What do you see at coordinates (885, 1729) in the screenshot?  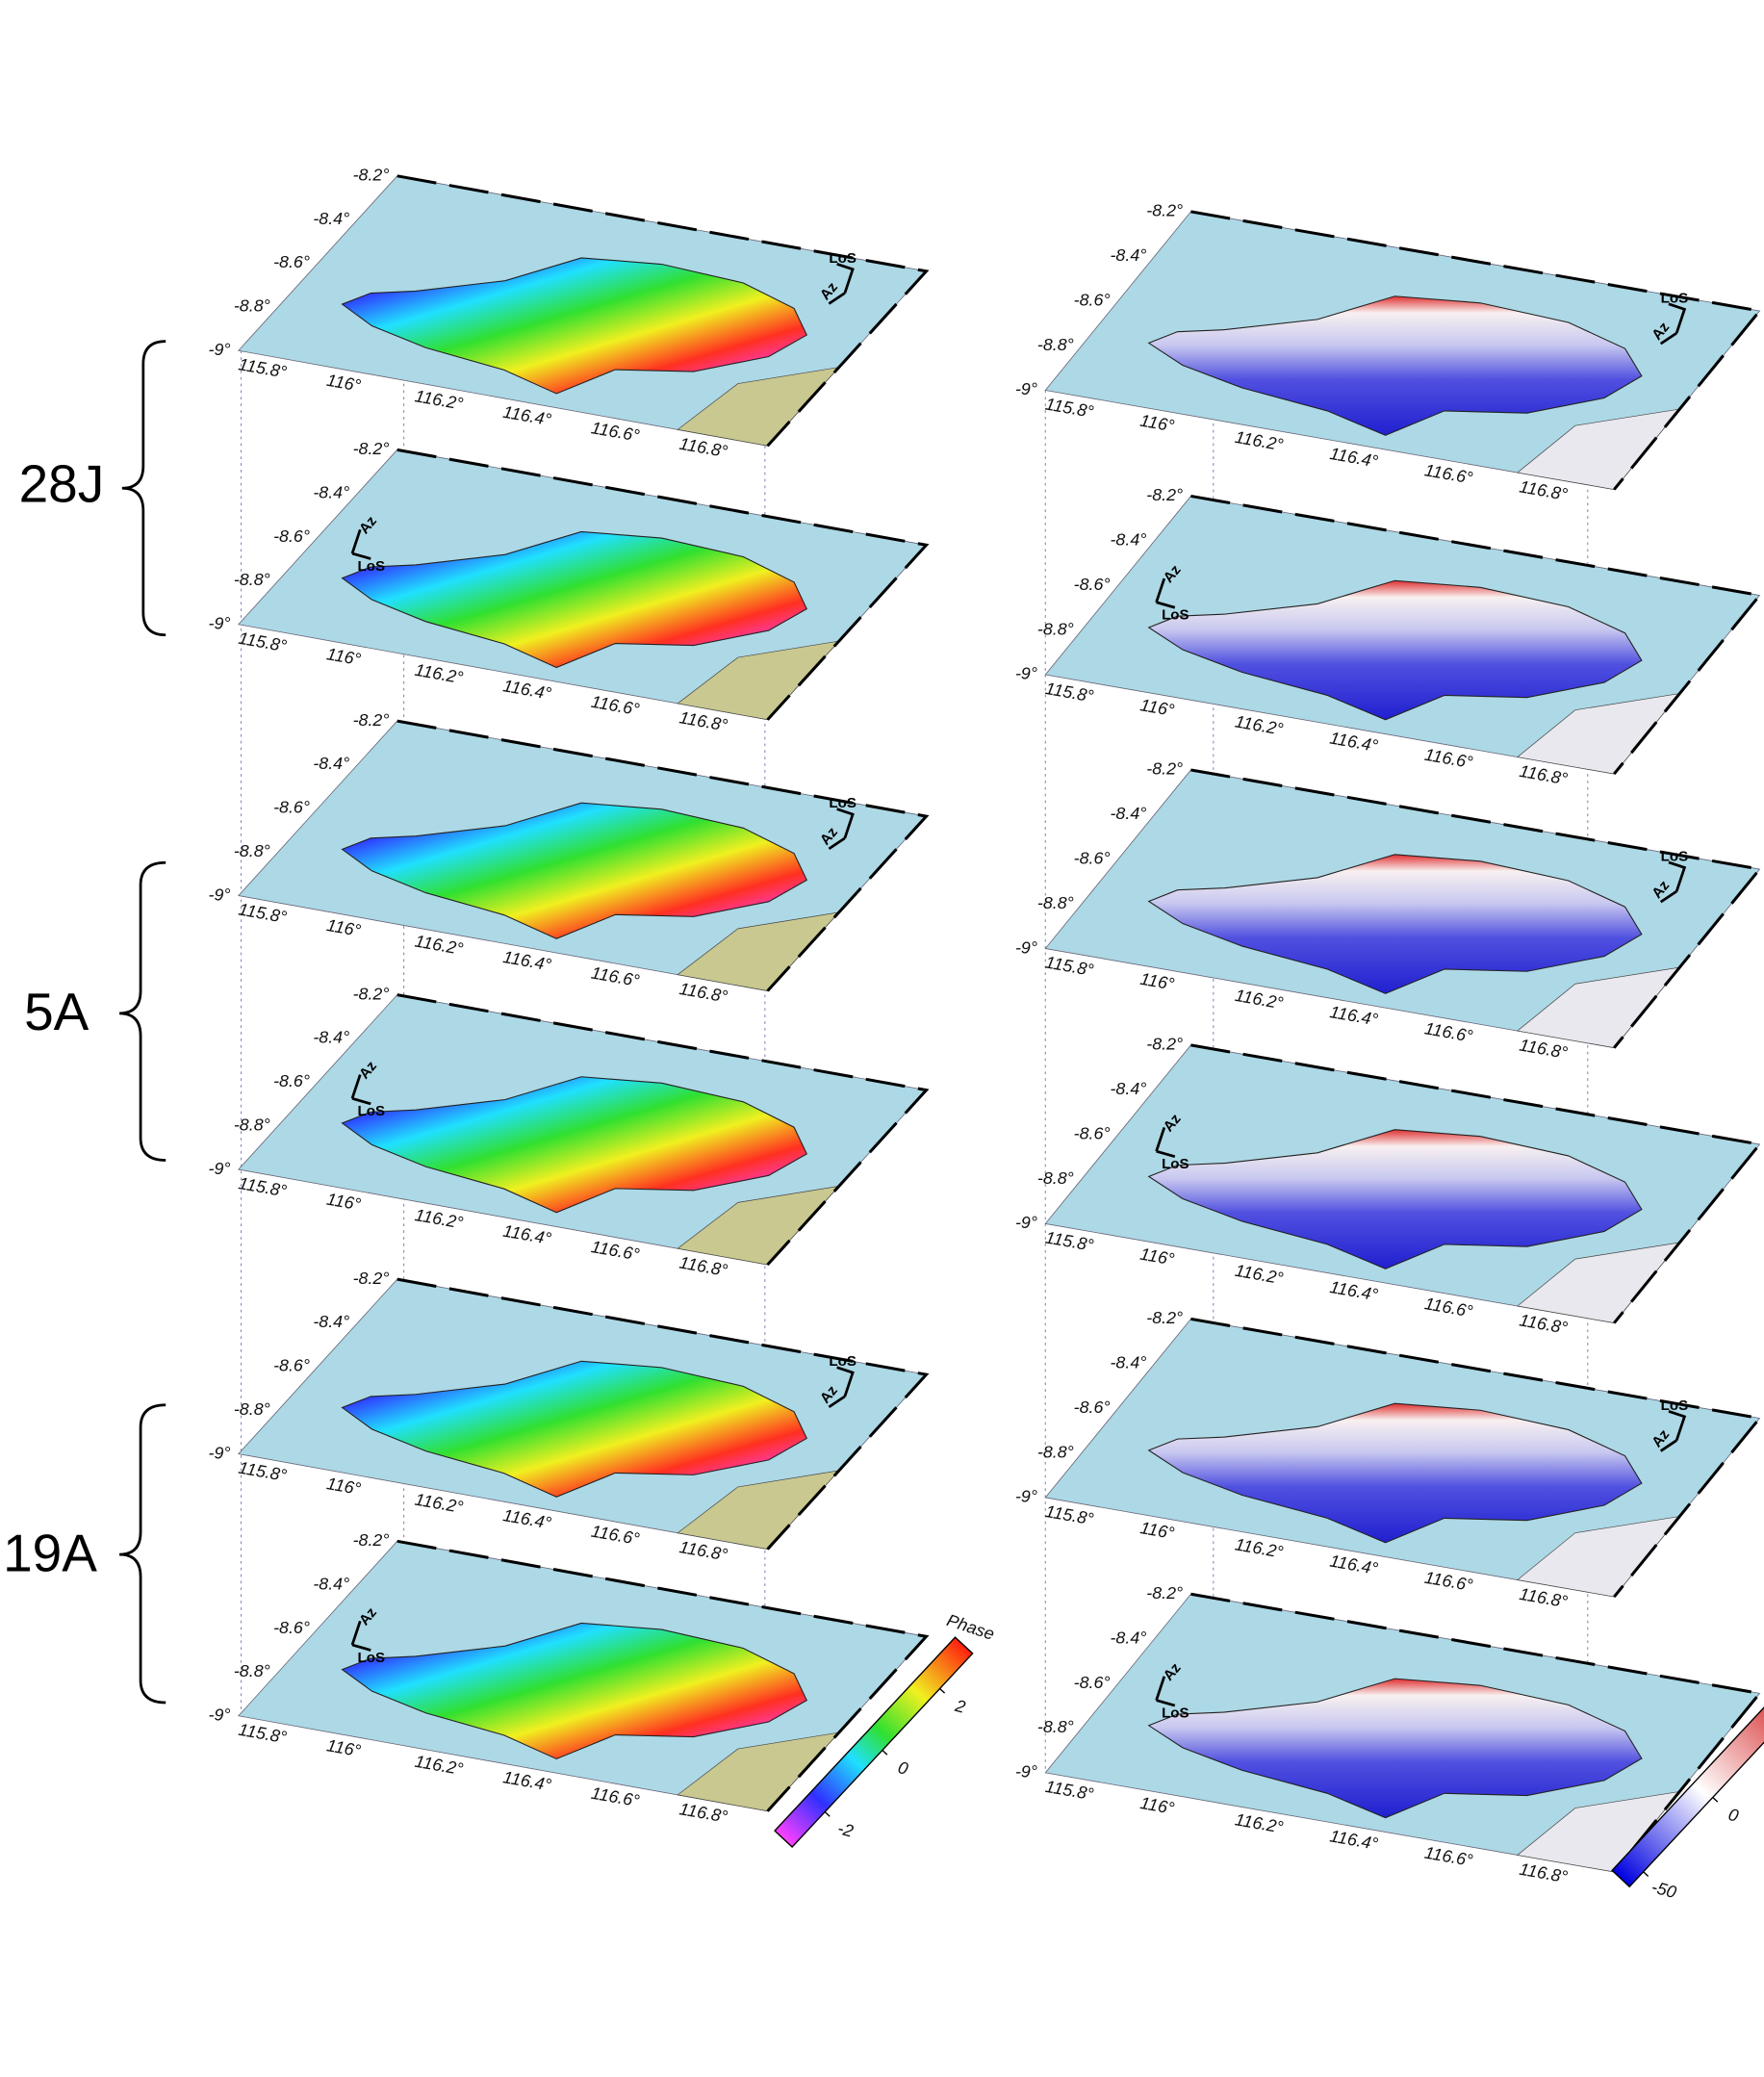 I see `phase-colorbar: 2 0 -2 Phase` at bounding box center [885, 1729].